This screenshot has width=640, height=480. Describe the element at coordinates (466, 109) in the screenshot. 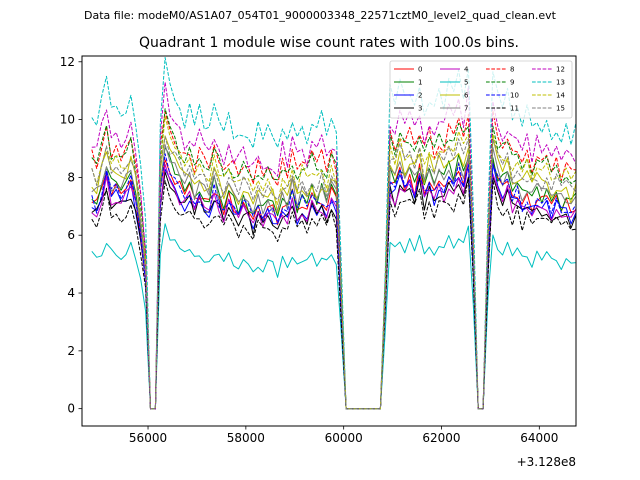

I see `legend-label-7: 7` at that location.